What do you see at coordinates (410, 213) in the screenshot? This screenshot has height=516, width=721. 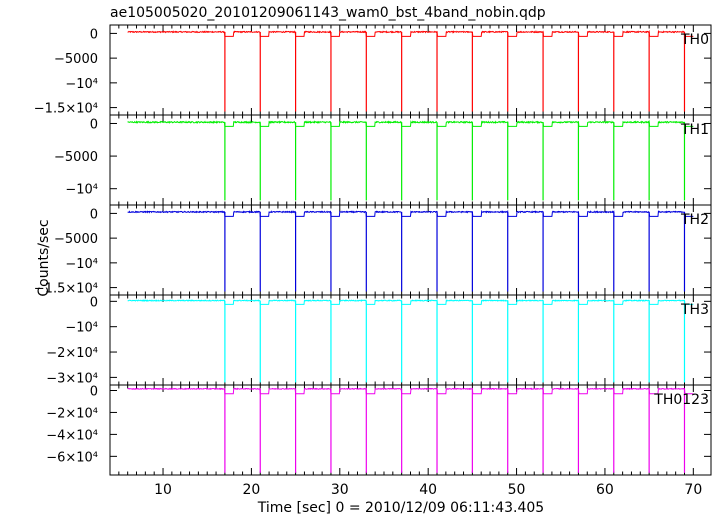 I see `series-line-th2` at bounding box center [410, 213].